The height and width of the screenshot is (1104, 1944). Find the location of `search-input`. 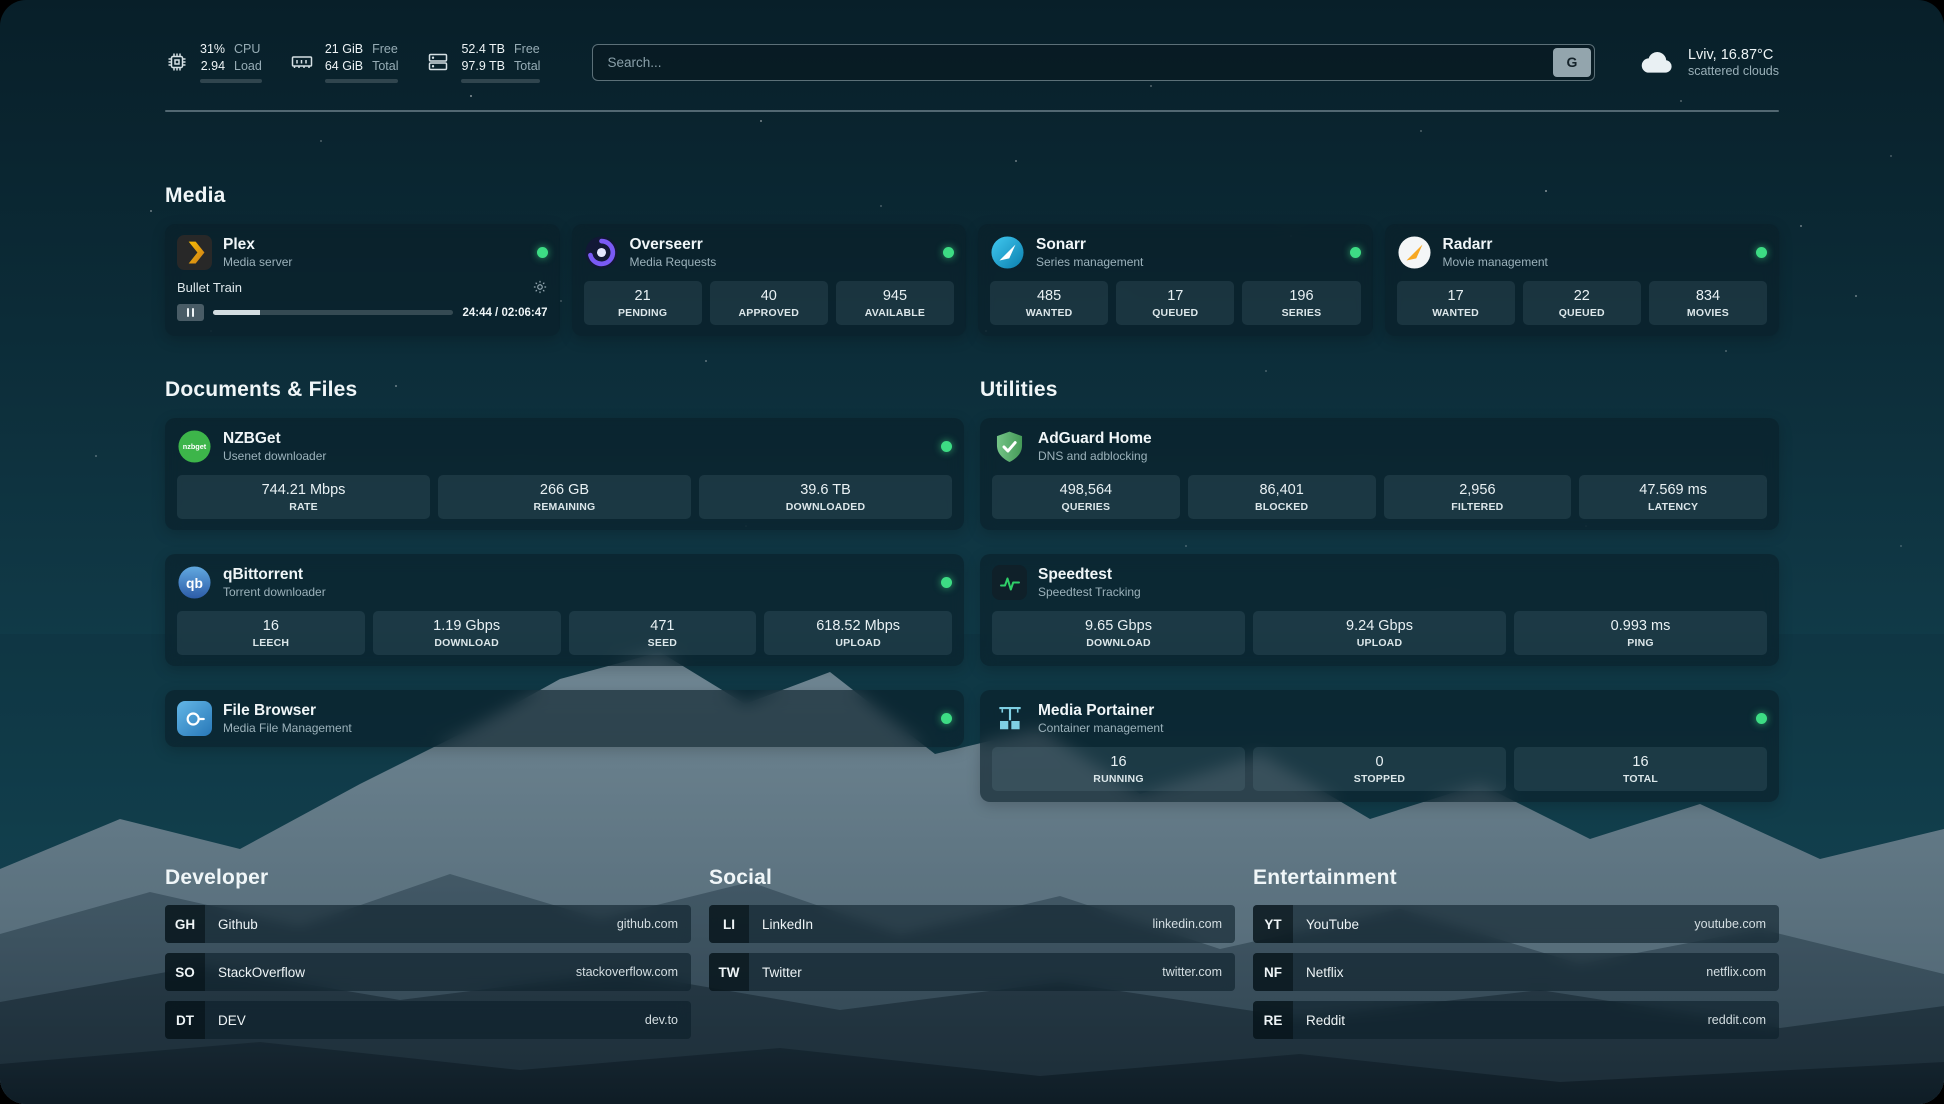

search-input is located at coordinates (1071, 62).